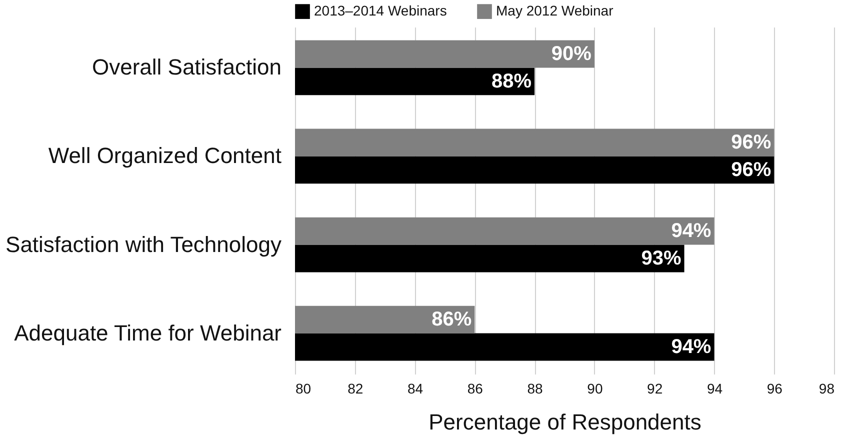  What do you see at coordinates (380, 10) in the screenshot?
I see `legend-label: 2013–2014 Webinars` at bounding box center [380, 10].